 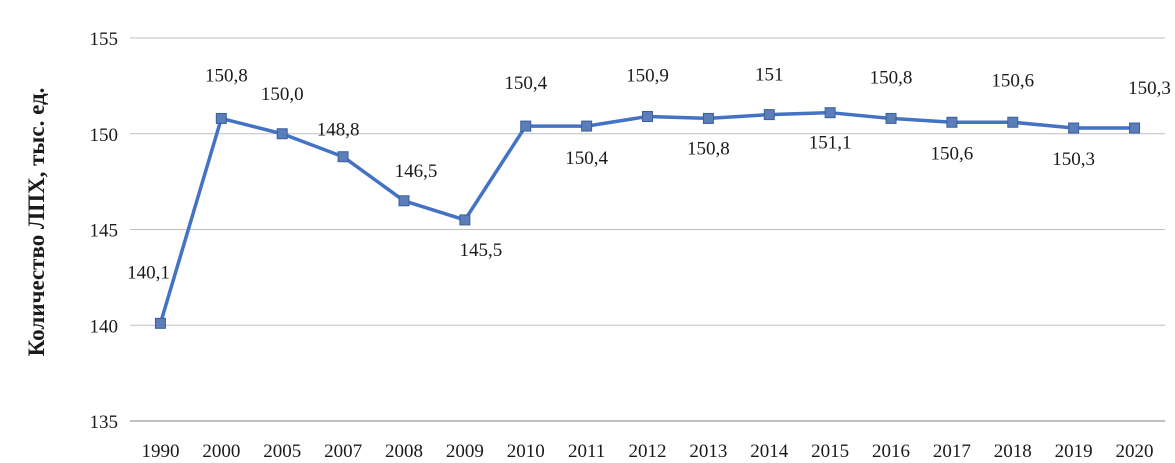 What do you see at coordinates (104, 135) in the screenshot?
I see `y-tick-label: 150` at bounding box center [104, 135].